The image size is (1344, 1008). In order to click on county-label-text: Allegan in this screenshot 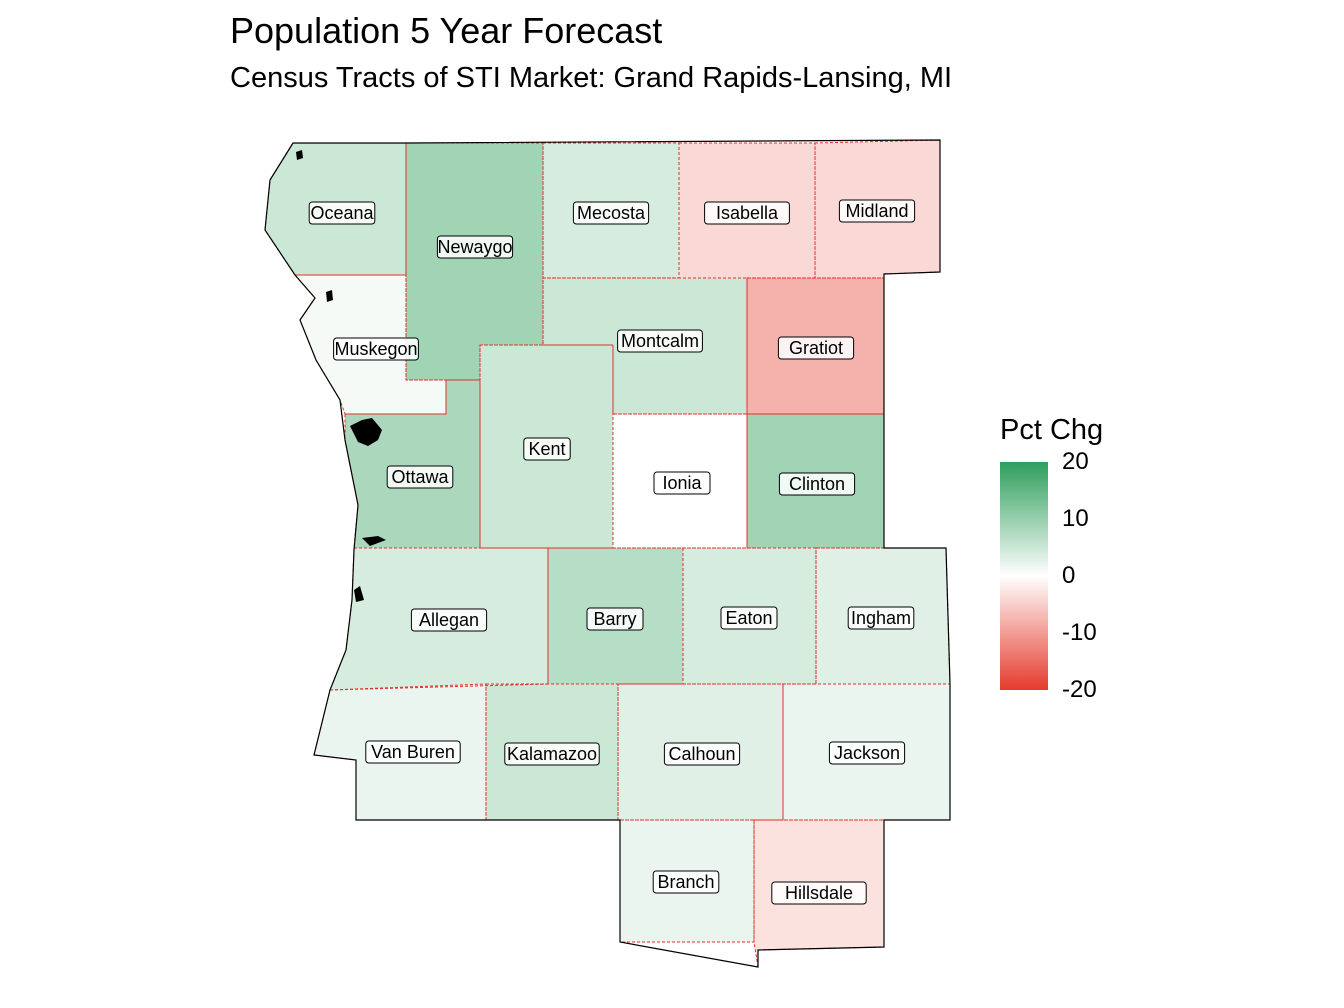, I will do `click(449, 620)`.